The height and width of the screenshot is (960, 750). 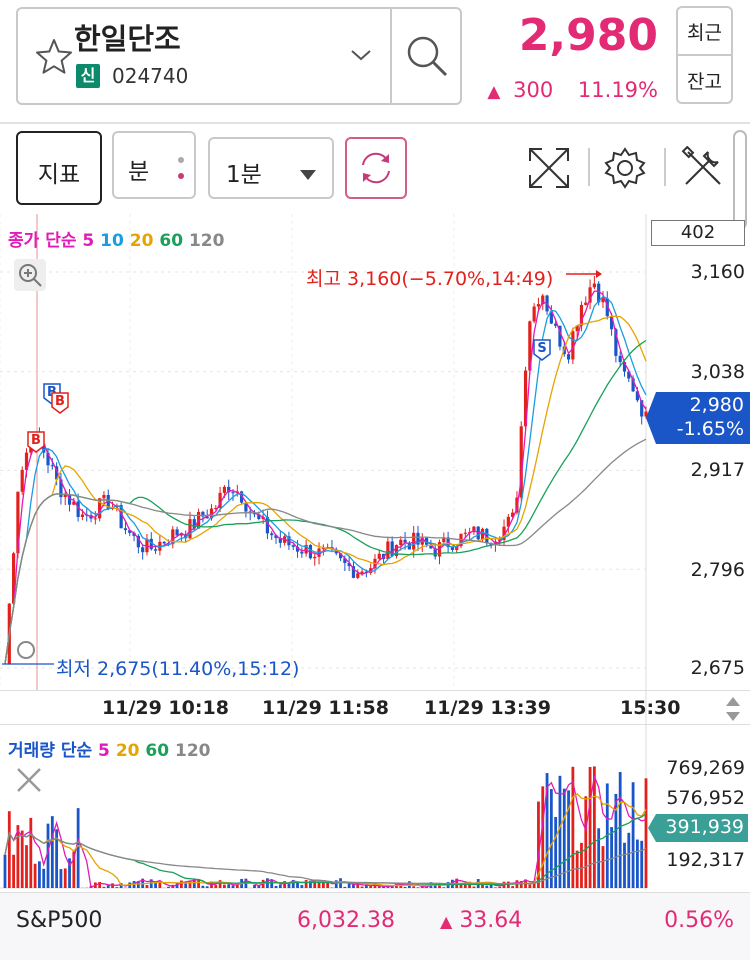 What do you see at coordinates (375, 123) in the screenshot?
I see `divider` at bounding box center [375, 123].